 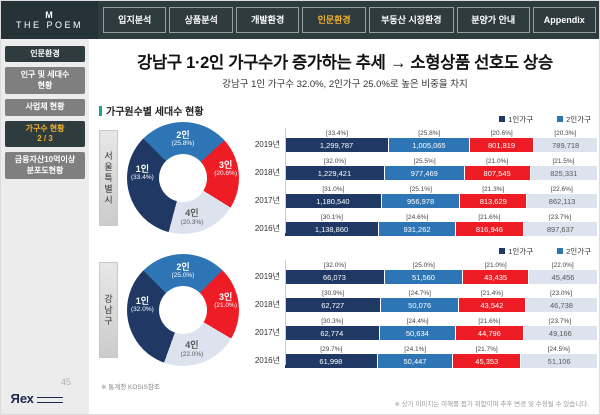 I want to click on donut-hole, so click(x=183, y=178).